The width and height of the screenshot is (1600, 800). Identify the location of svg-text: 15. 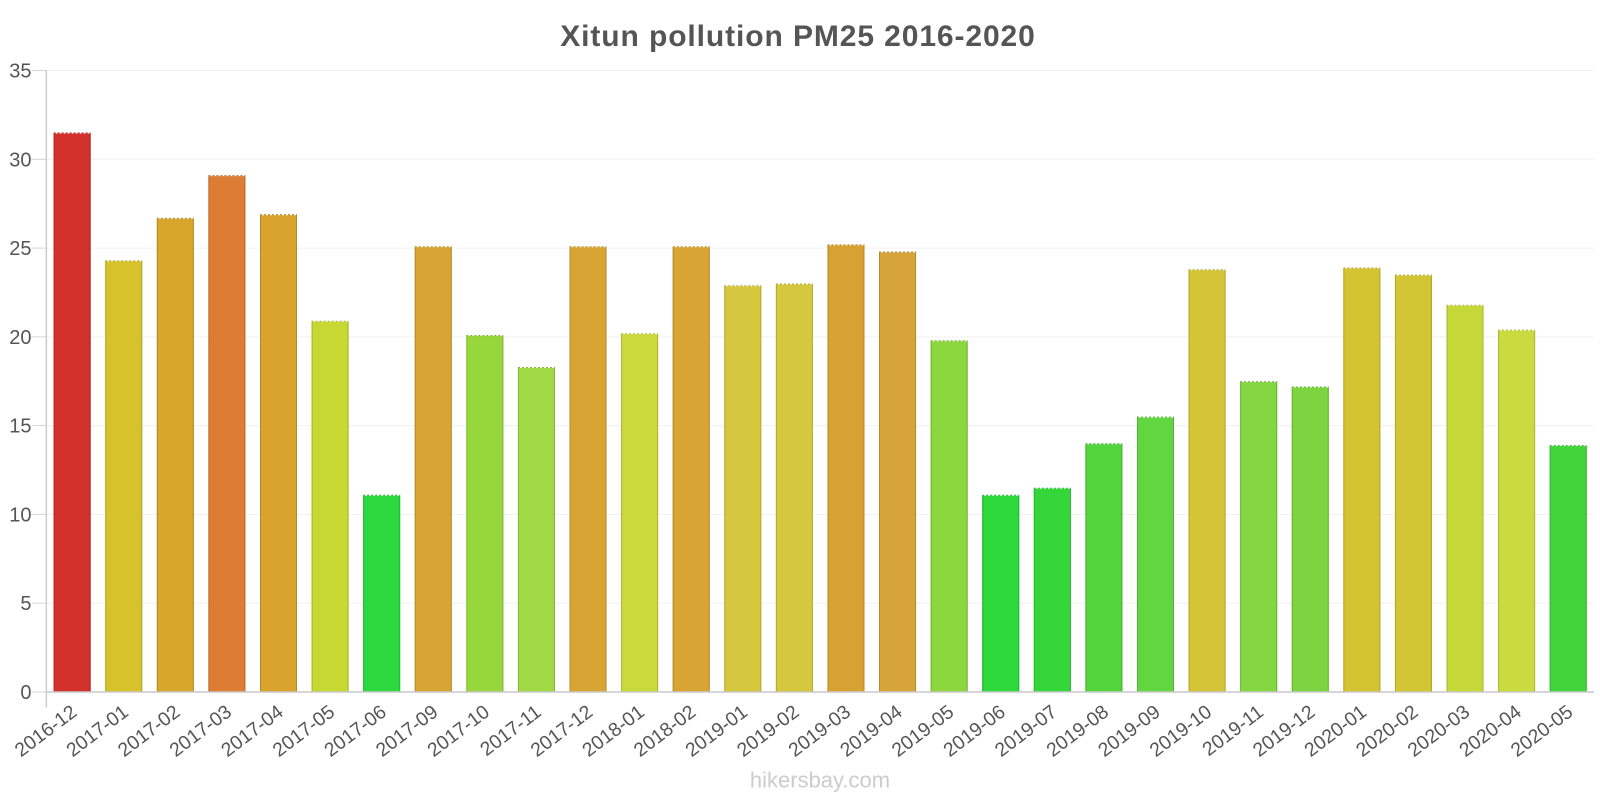
(20, 427).